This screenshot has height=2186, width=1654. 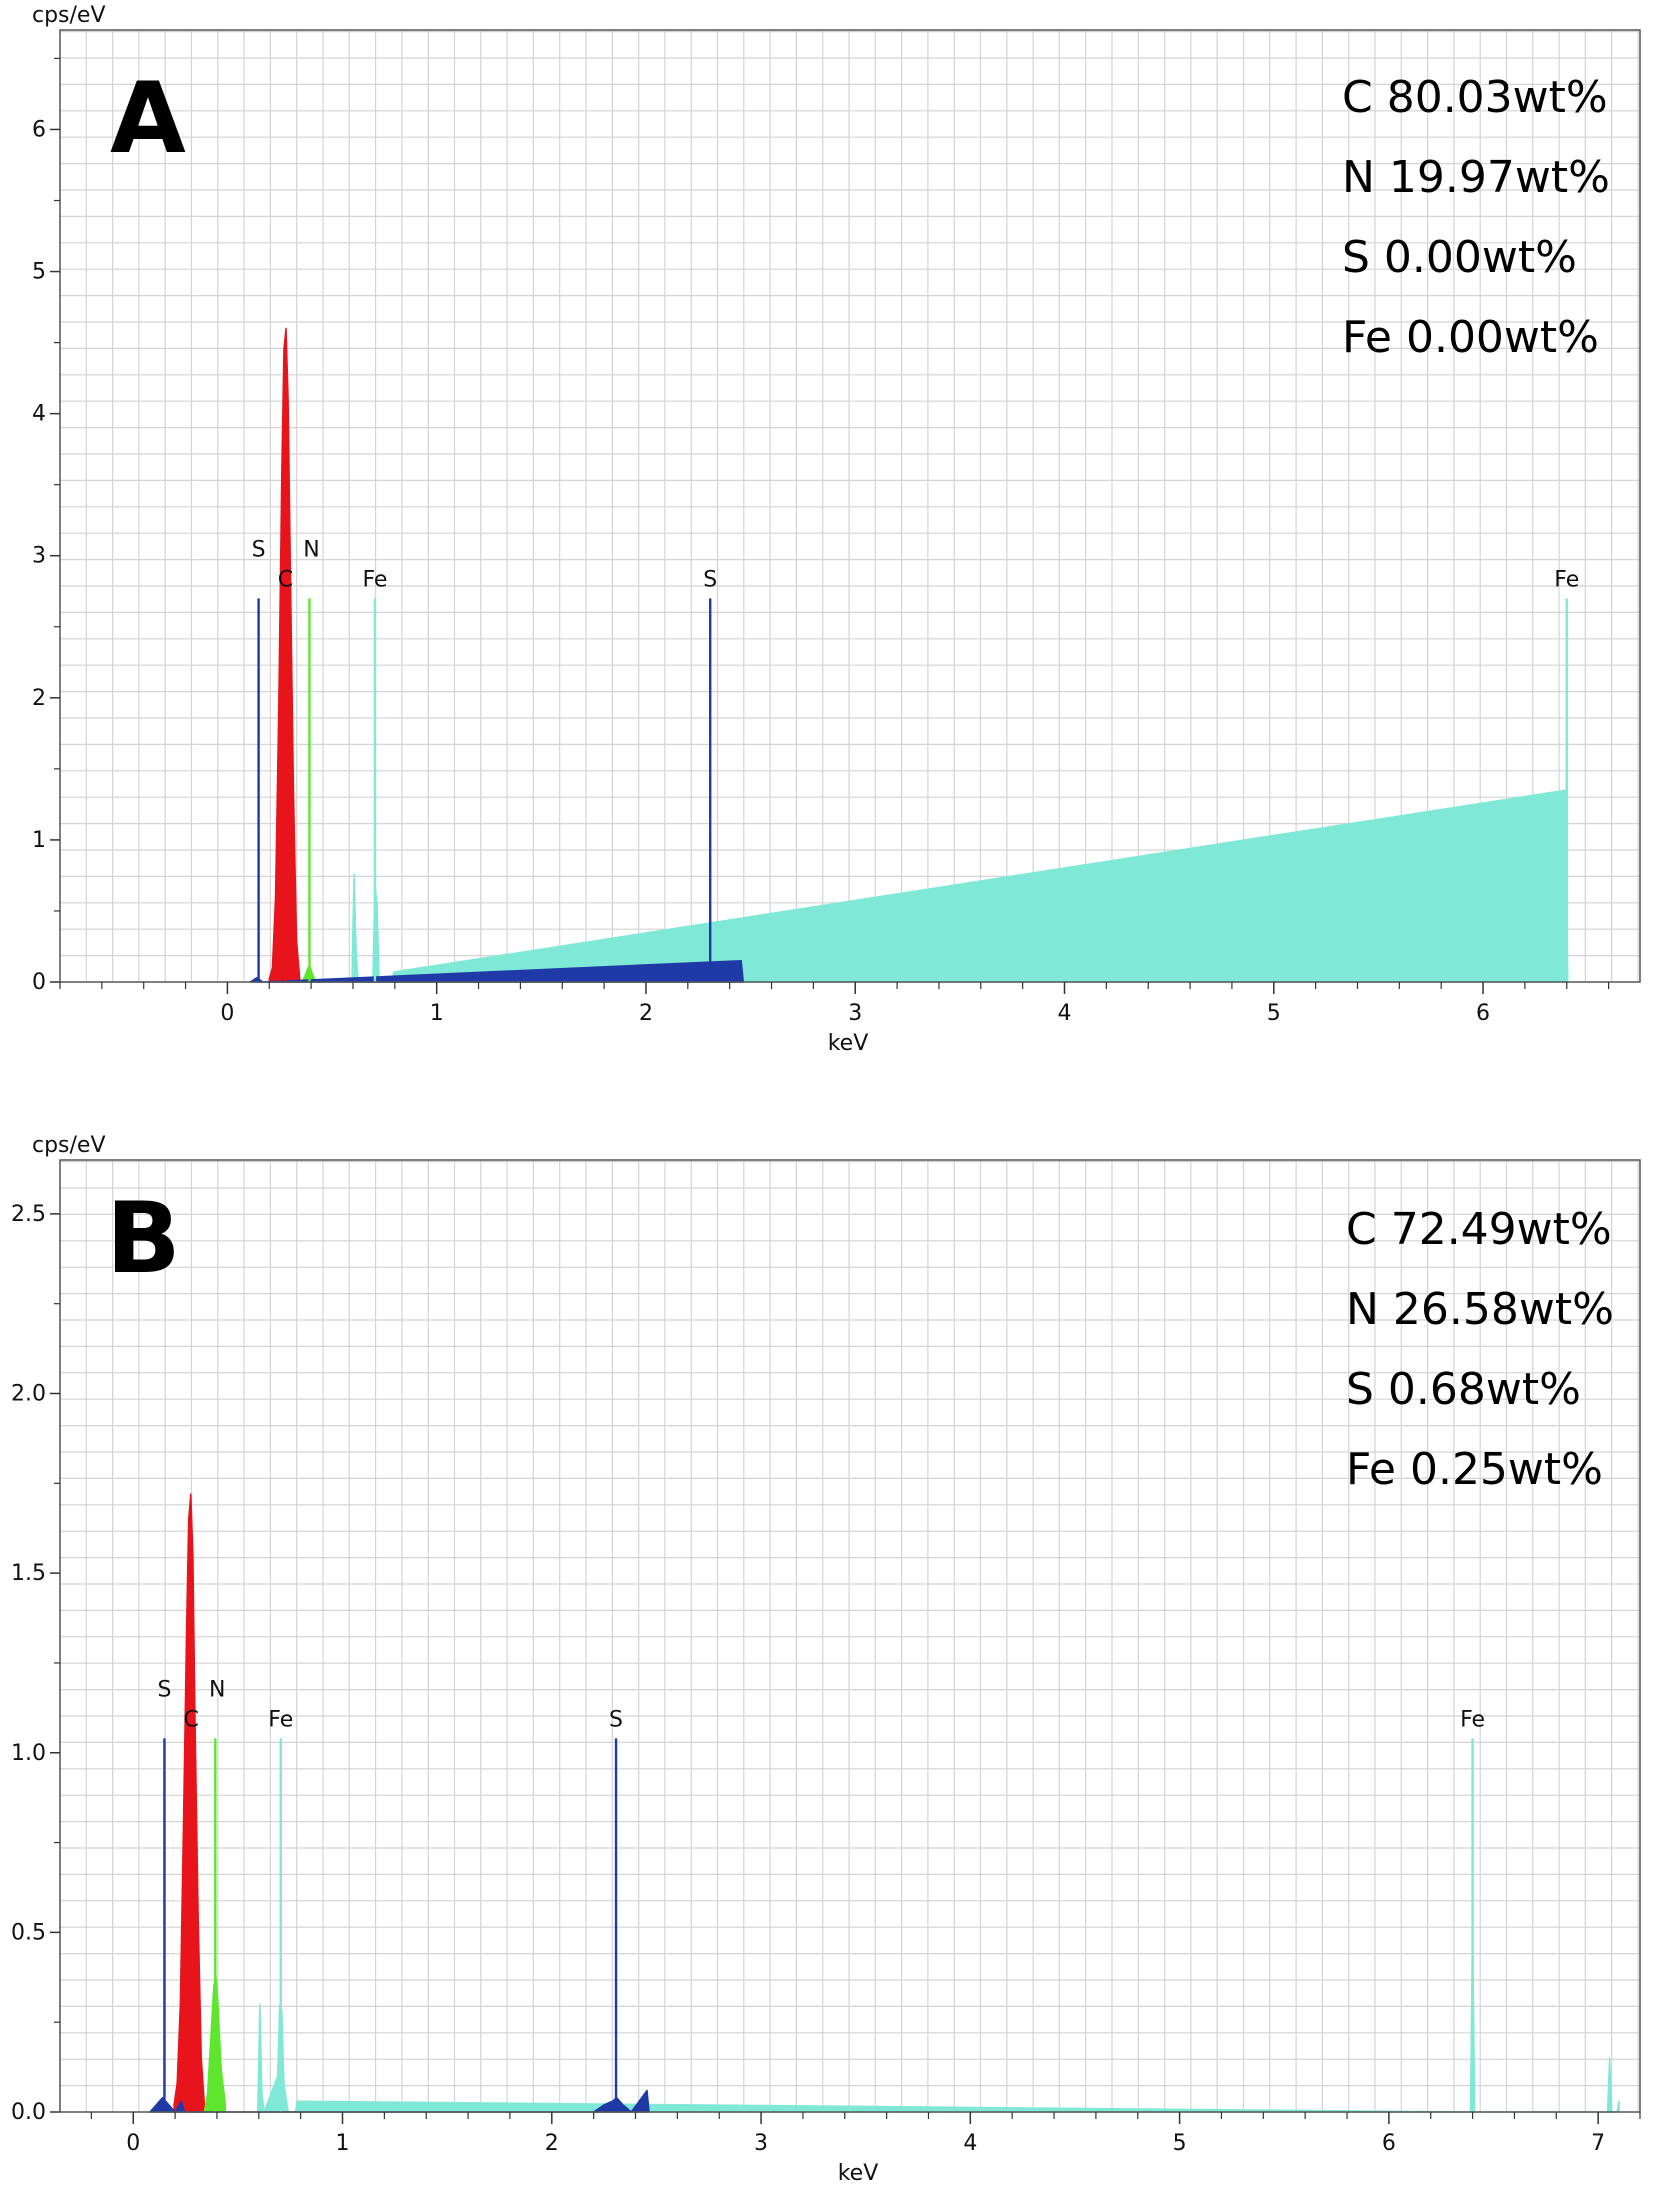 What do you see at coordinates (28, 2112) in the screenshot?
I see `panel-b-y-tick-label: 0.0` at bounding box center [28, 2112].